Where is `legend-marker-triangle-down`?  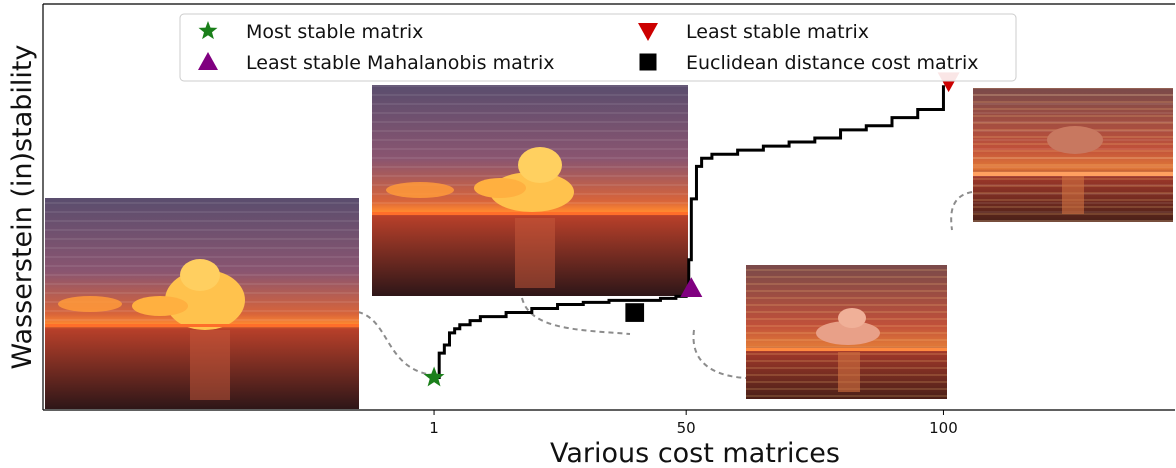
legend-marker-triangle-down is located at coordinates (648, 32).